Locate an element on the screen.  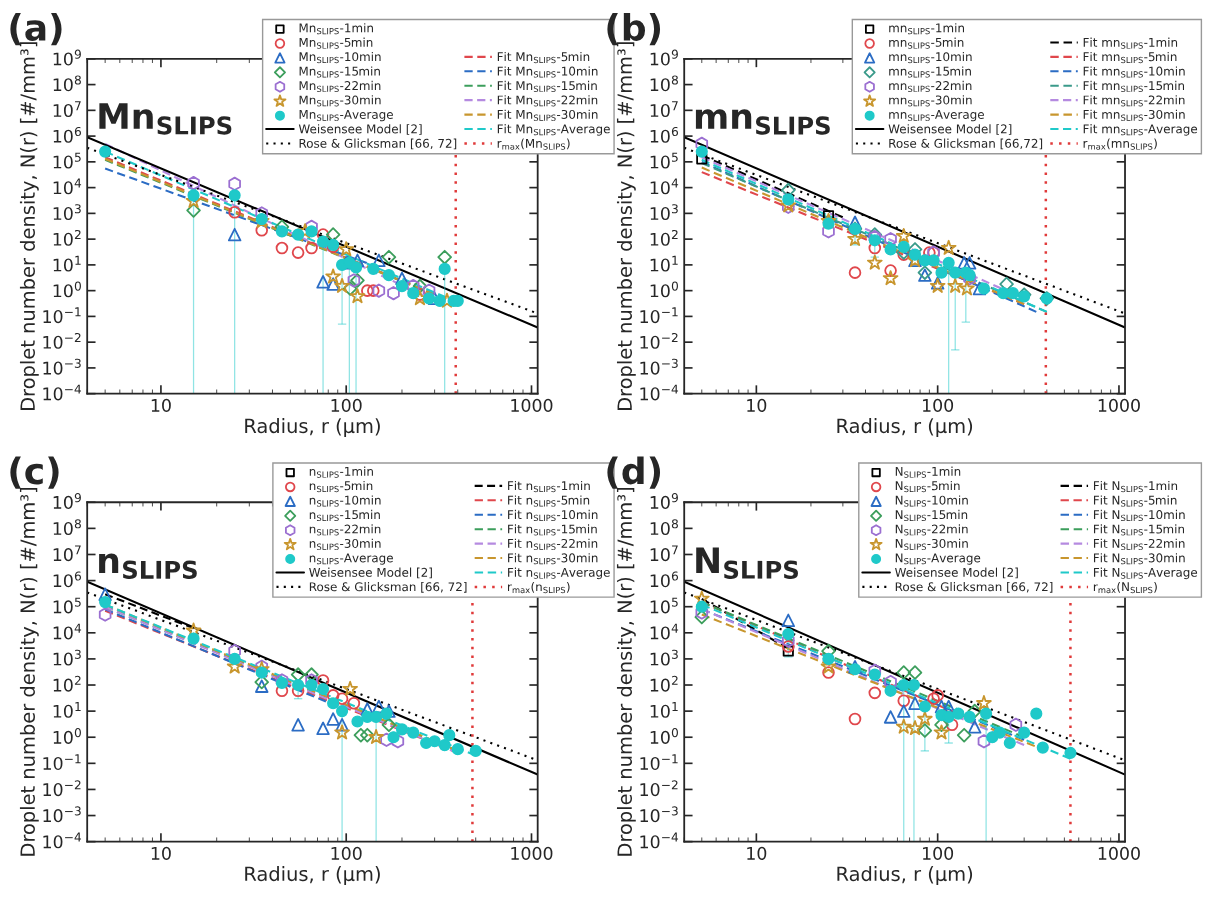
legend-label: Mn$_{SLIPS}$-15min is located at coordinates (339, 72).